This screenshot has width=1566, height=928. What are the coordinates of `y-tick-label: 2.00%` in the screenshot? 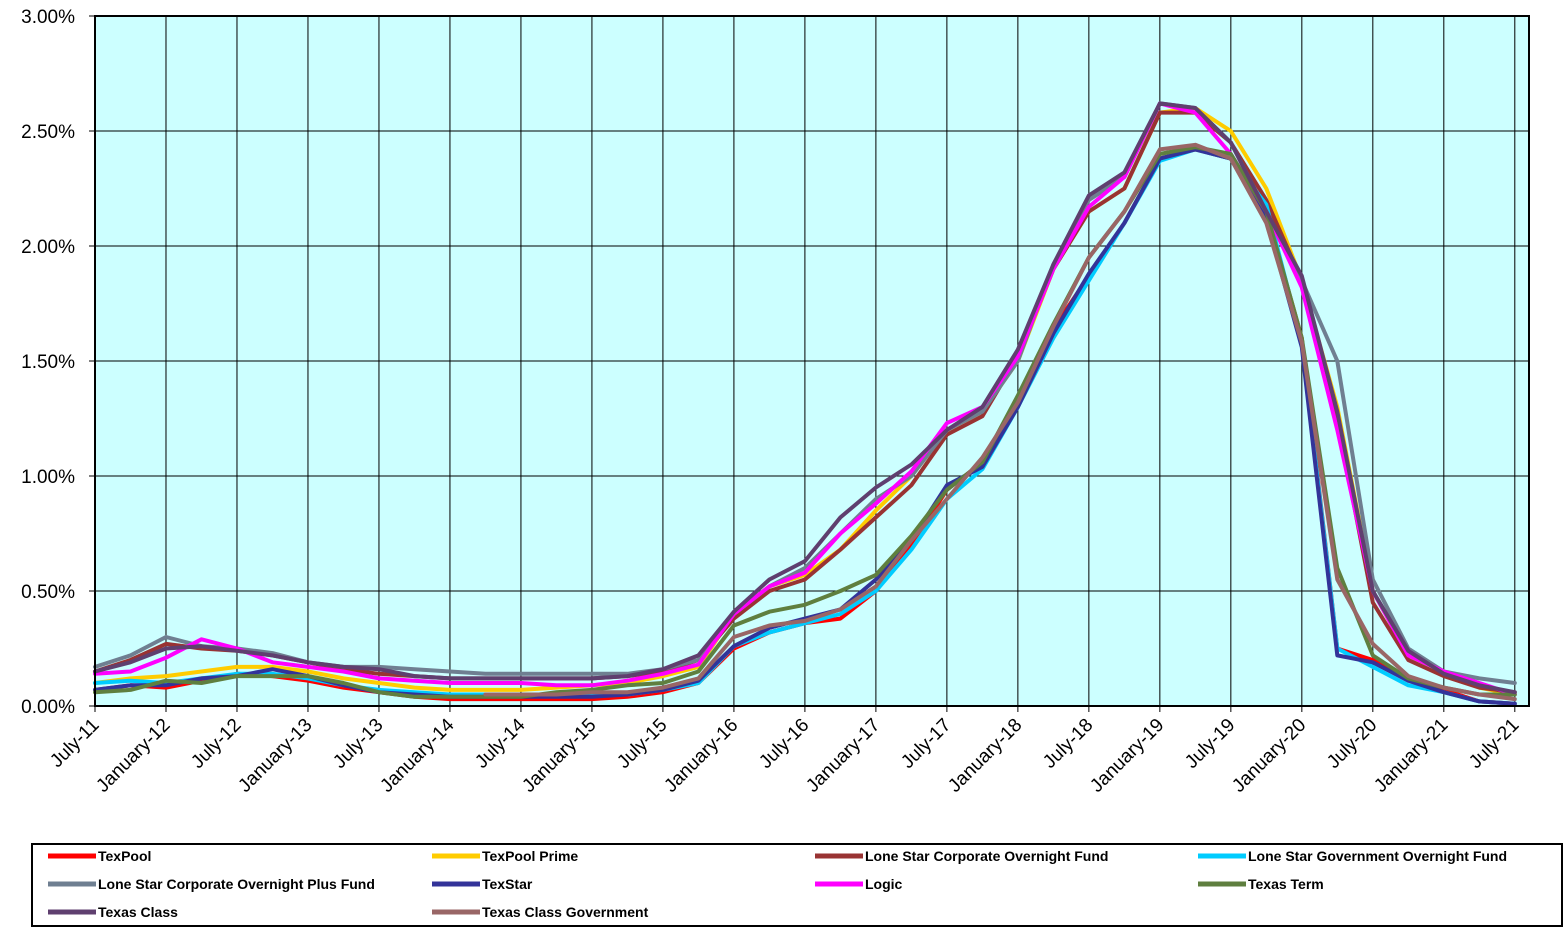 It's located at (48, 247).